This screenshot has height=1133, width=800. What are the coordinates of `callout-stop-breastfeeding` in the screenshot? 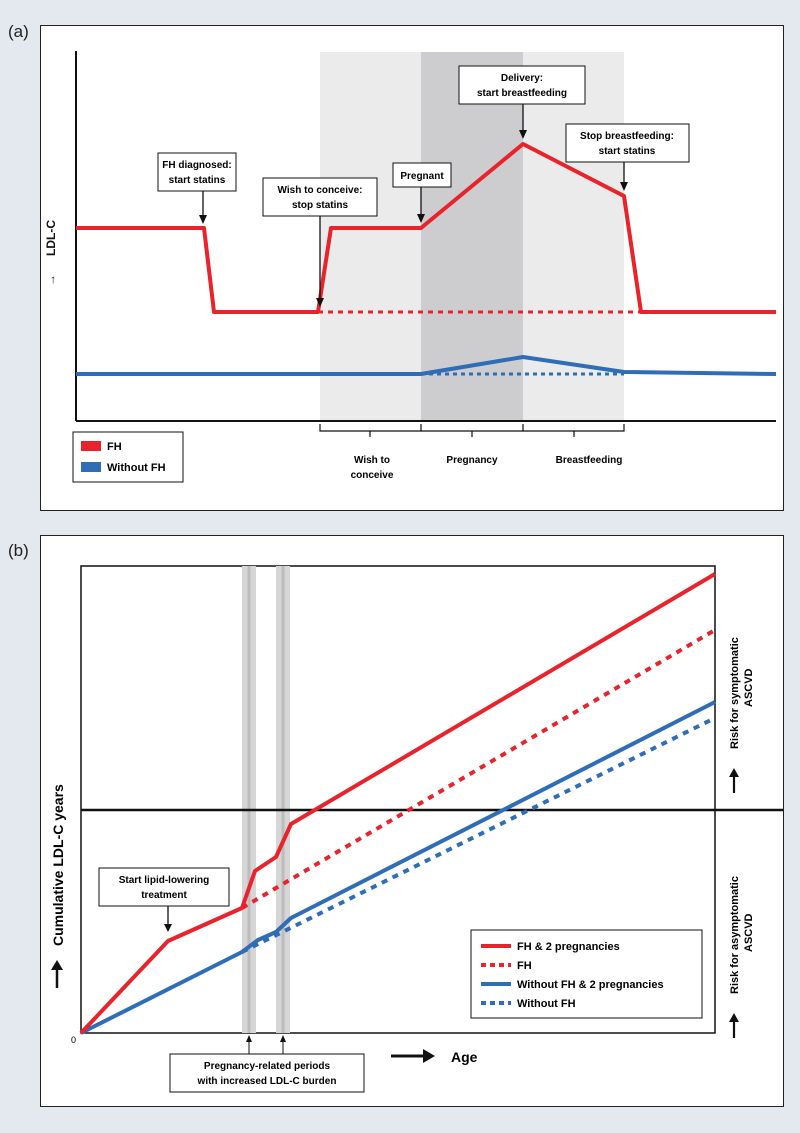 It's located at (627, 143).